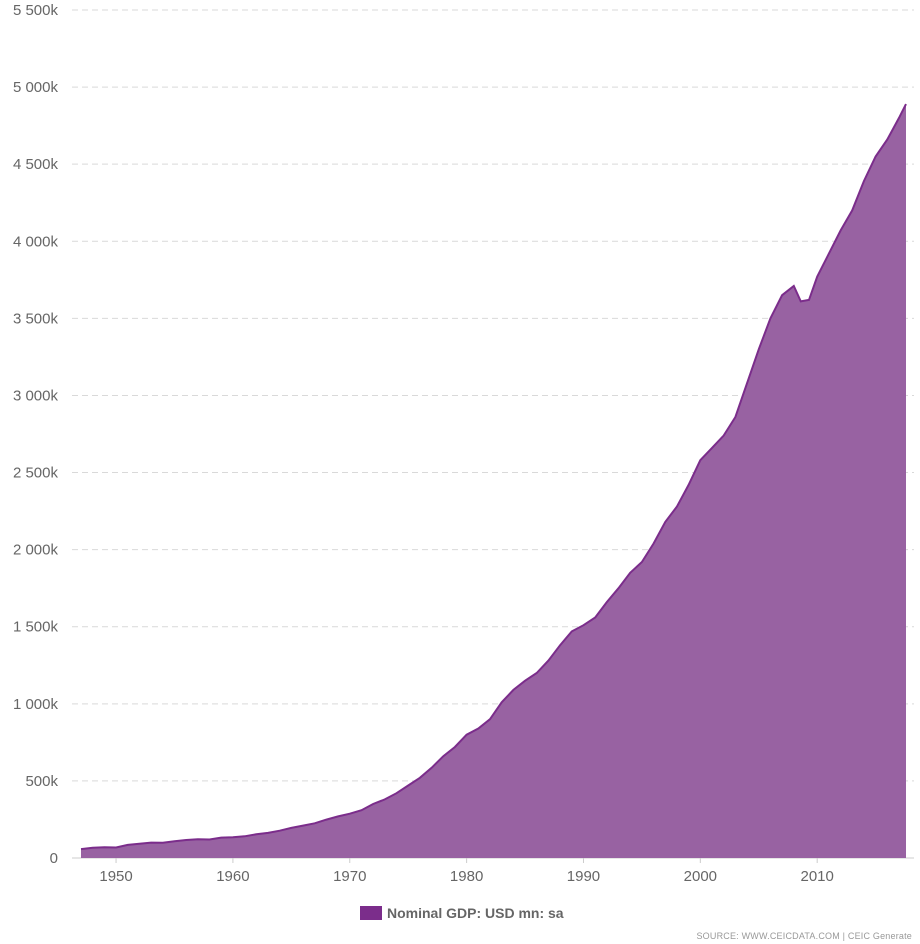 The height and width of the screenshot is (944, 920). Describe the element at coordinates (41, 781) in the screenshot. I see `y-tick-label: 500k` at that location.